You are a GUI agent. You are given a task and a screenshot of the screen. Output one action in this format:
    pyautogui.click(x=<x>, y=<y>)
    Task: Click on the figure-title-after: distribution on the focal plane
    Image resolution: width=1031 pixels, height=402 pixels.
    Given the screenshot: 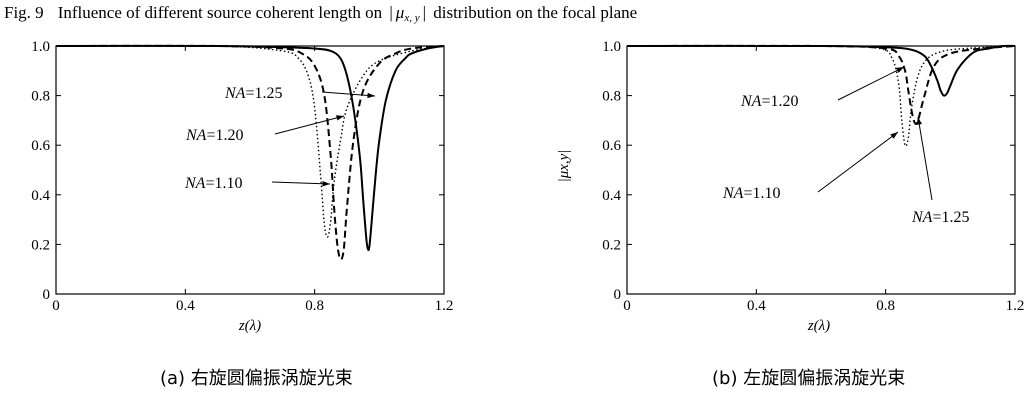 What is the action you would take?
    pyautogui.click(x=535, y=12)
    